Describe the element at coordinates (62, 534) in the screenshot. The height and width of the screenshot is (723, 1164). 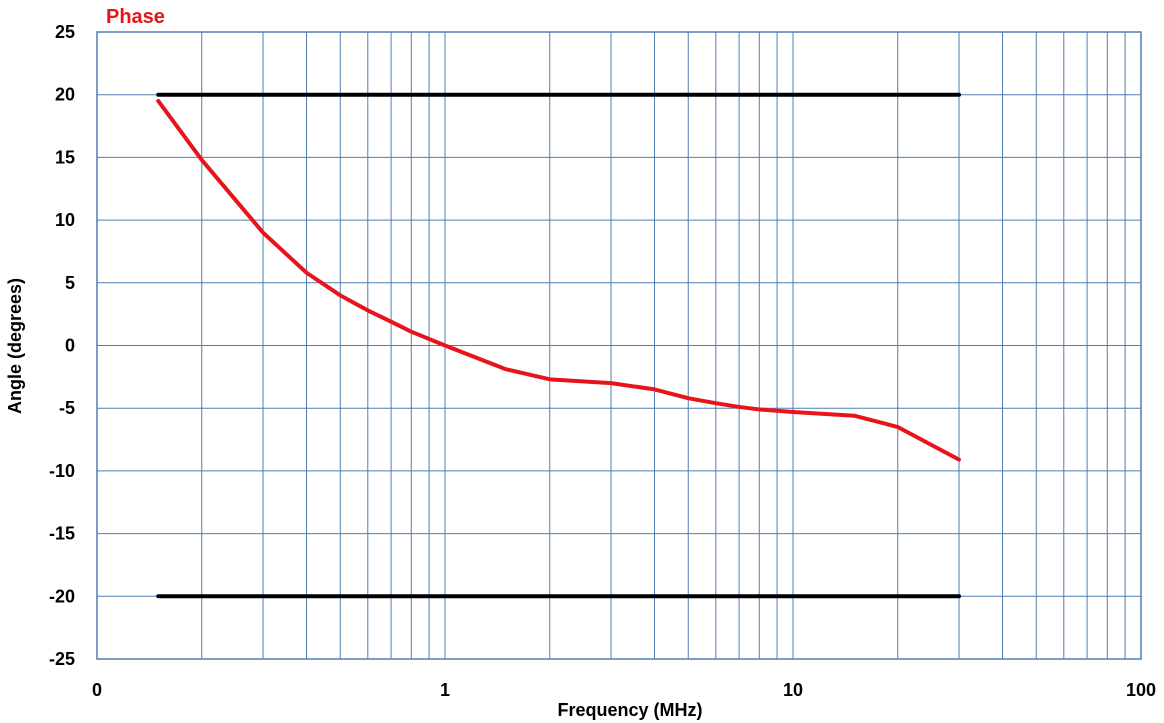
I see `y-tick-label: -15` at that location.